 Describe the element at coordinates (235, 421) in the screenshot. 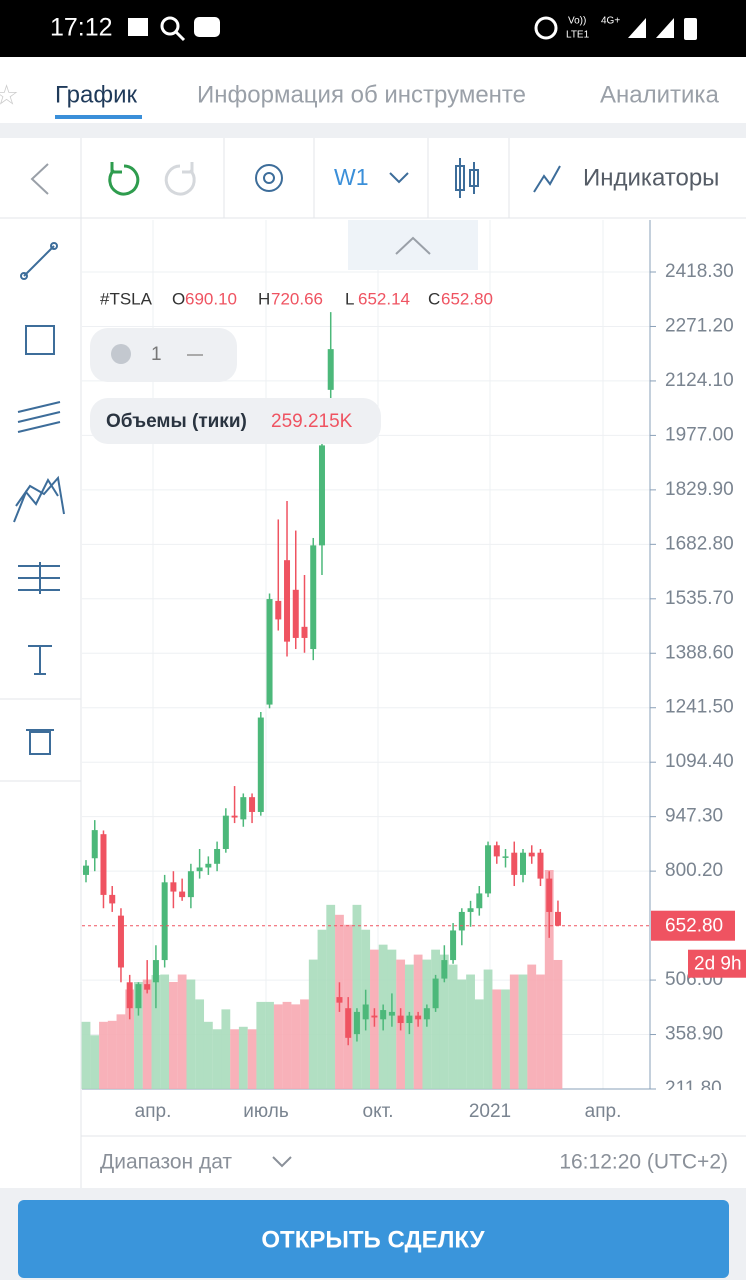

I see `study-chip` at that location.